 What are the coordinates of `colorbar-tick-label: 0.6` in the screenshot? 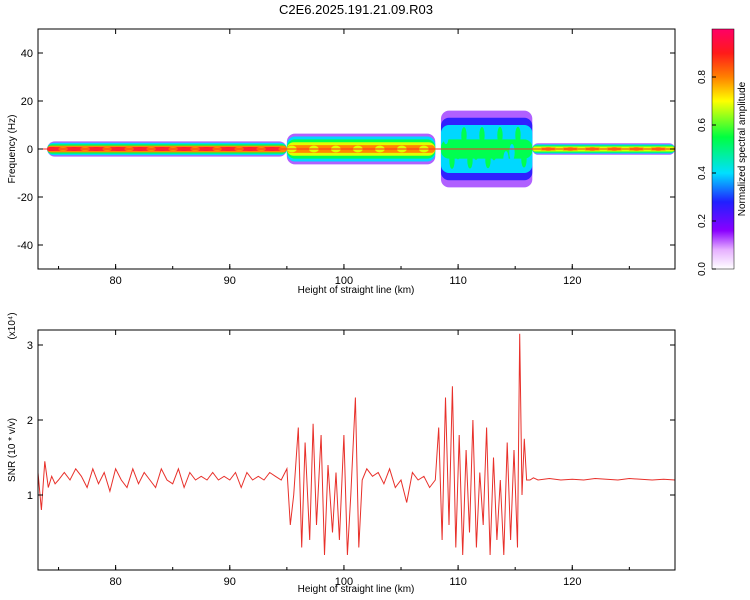 It's located at (702, 125).